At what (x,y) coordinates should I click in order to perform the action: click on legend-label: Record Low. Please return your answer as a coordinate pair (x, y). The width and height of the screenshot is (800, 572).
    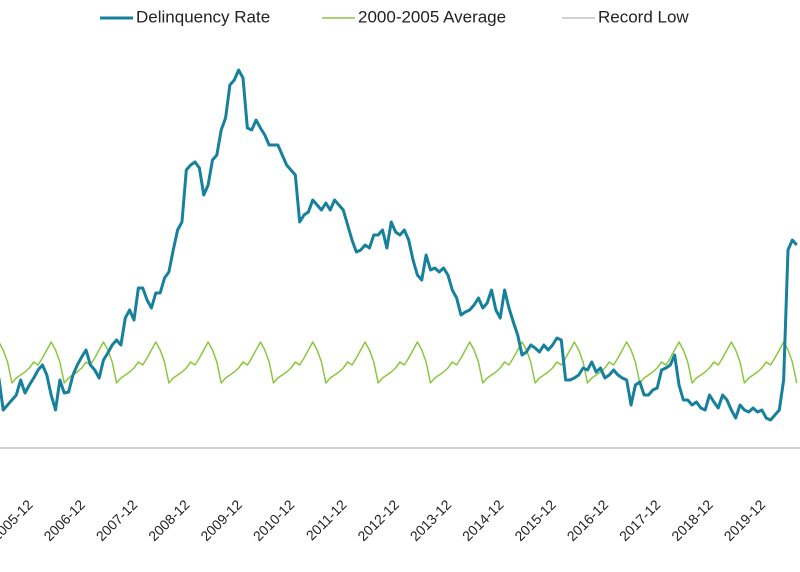
    Looking at the image, I should click on (643, 16).